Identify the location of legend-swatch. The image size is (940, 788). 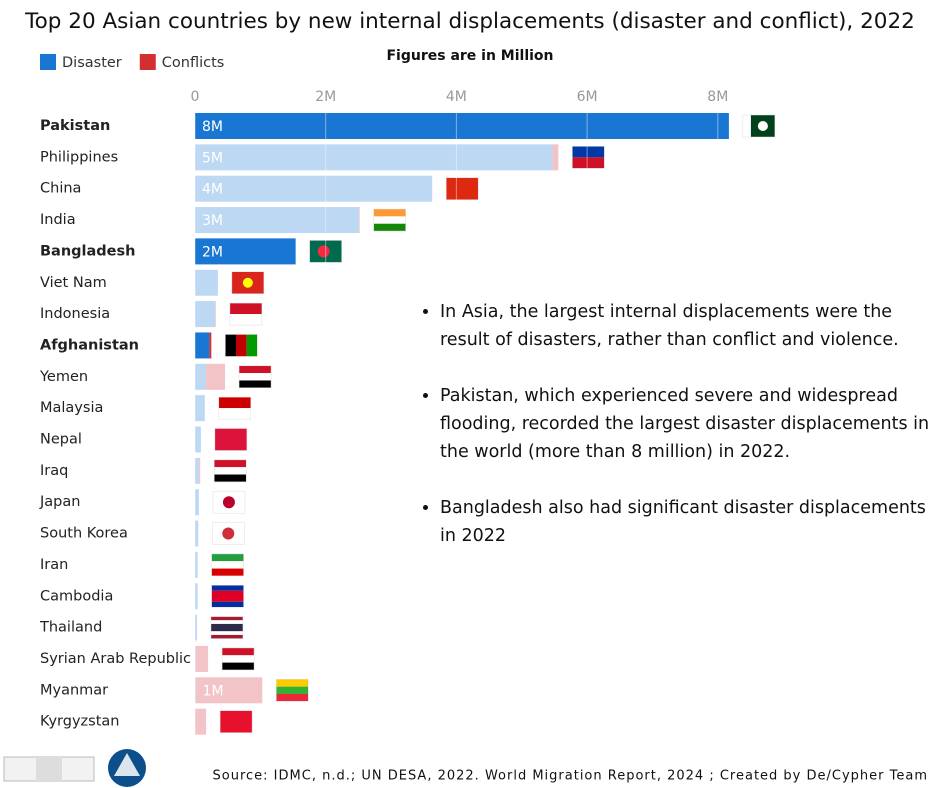
(147, 62).